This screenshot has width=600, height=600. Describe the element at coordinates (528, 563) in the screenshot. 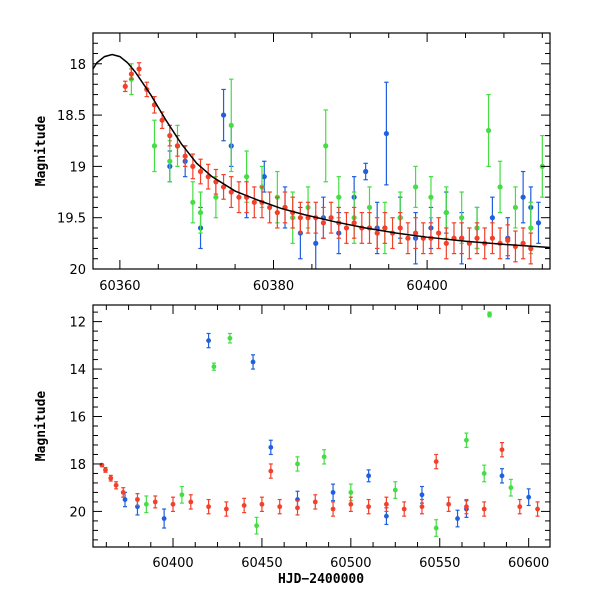

I see `bottom-x-tick-label: 60600` at that location.